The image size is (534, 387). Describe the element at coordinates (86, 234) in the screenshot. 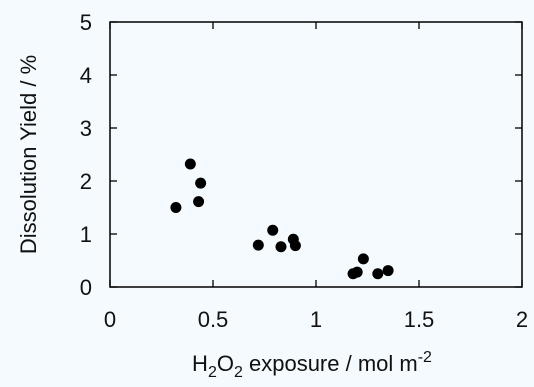

I see `y-tick-label: 1` at that location.